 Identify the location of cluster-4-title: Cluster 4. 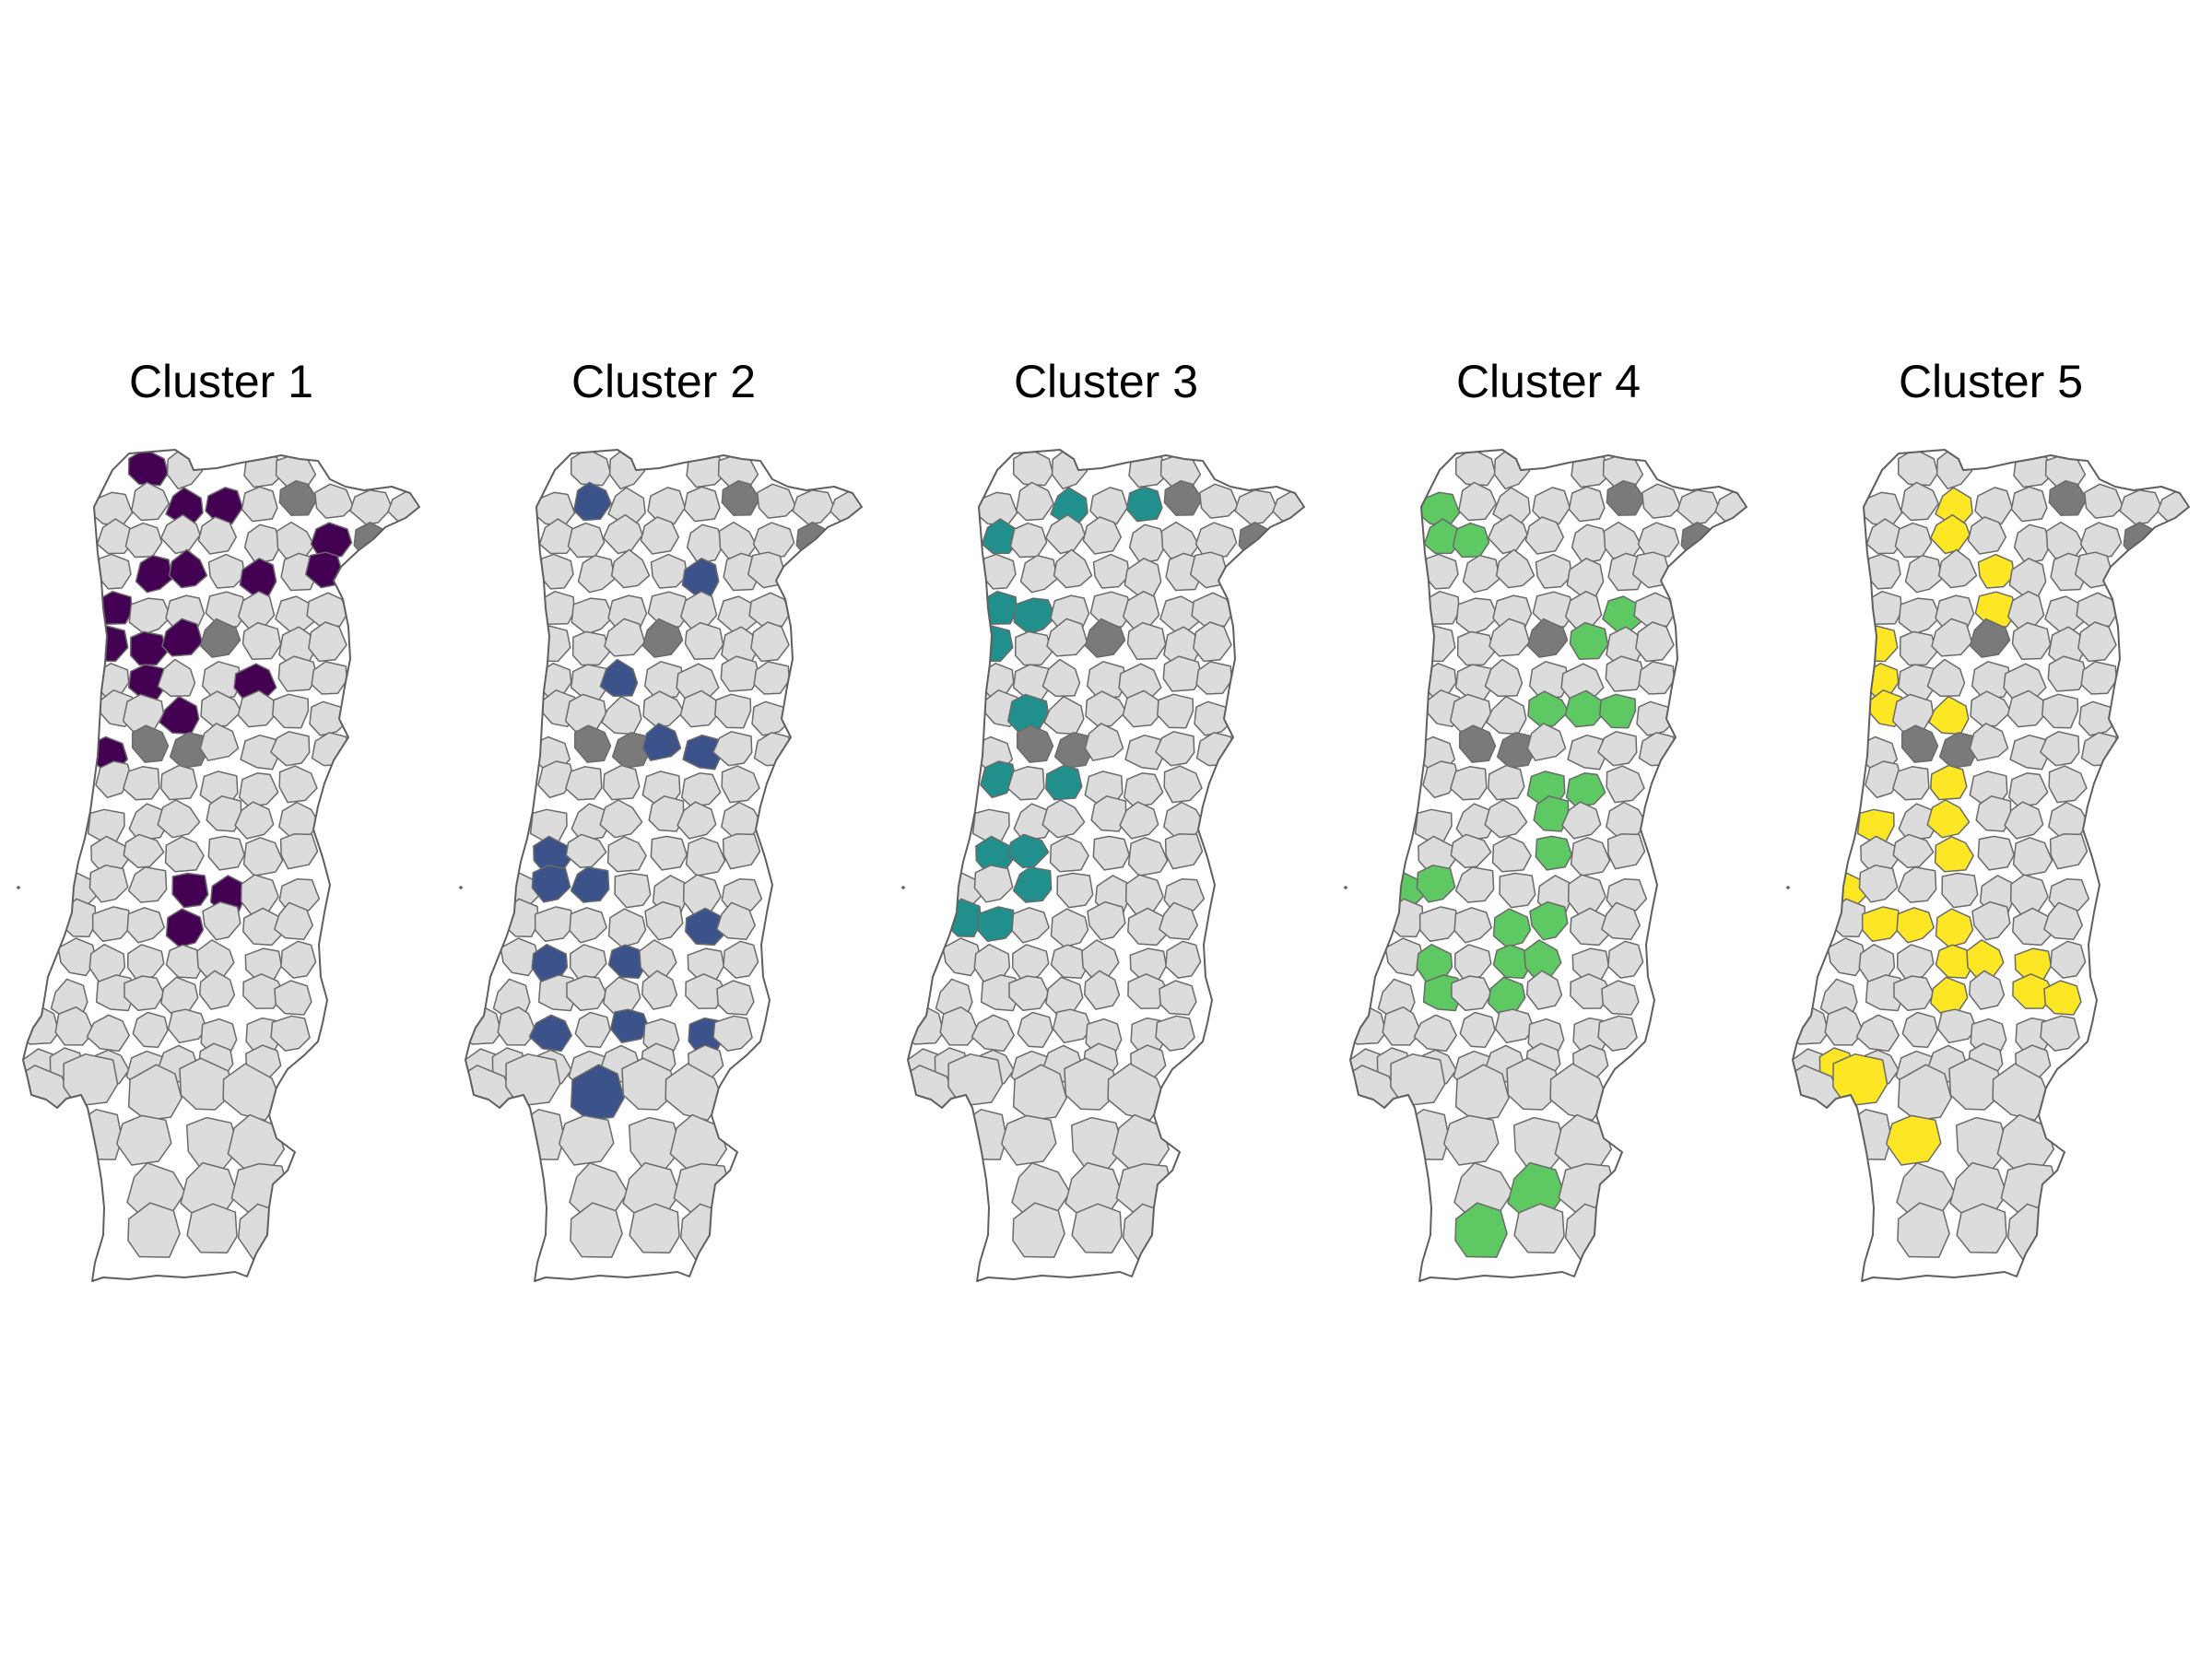
(1548, 381).